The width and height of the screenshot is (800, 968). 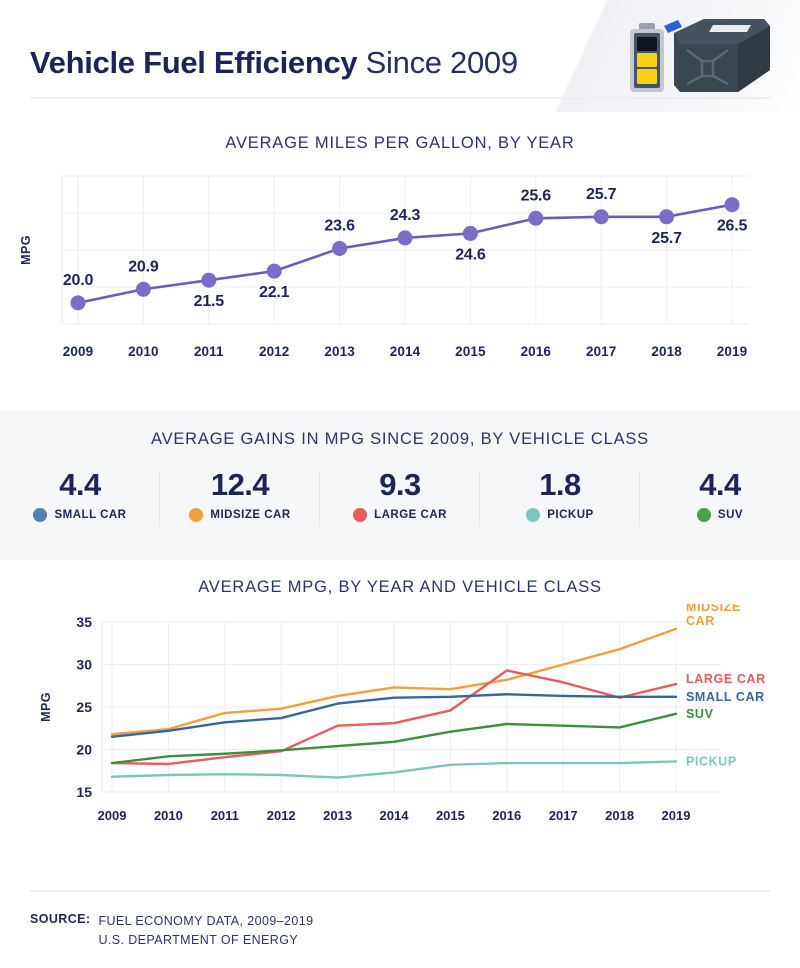 I want to click on chart1-x-tick-label: 2015, so click(x=470, y=351).